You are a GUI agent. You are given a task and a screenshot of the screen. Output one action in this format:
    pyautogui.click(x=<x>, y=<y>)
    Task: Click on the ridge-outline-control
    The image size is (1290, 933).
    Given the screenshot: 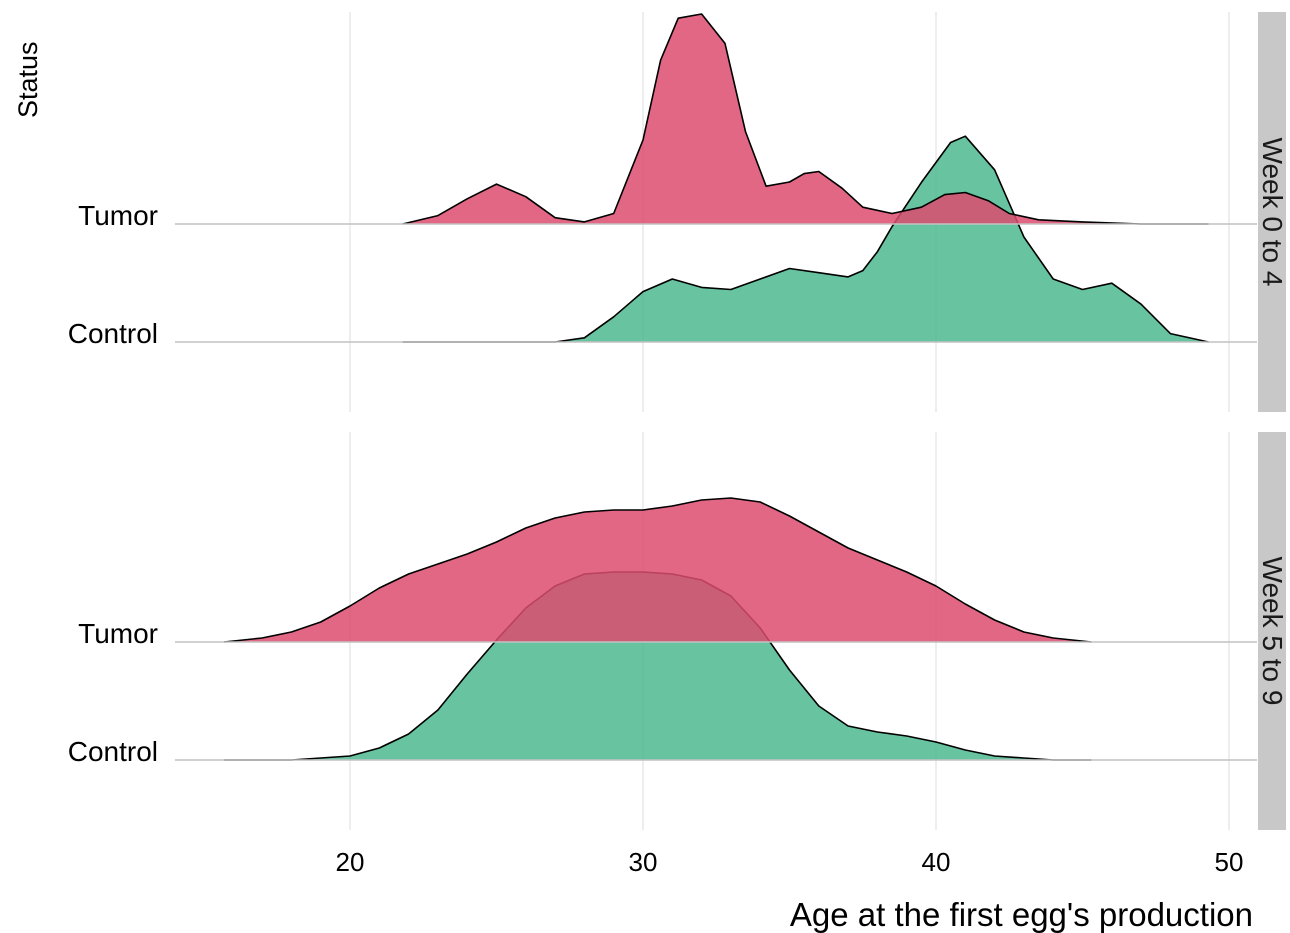 What is the action you would take?
    pyautogui.click(x=805, y=239)
    